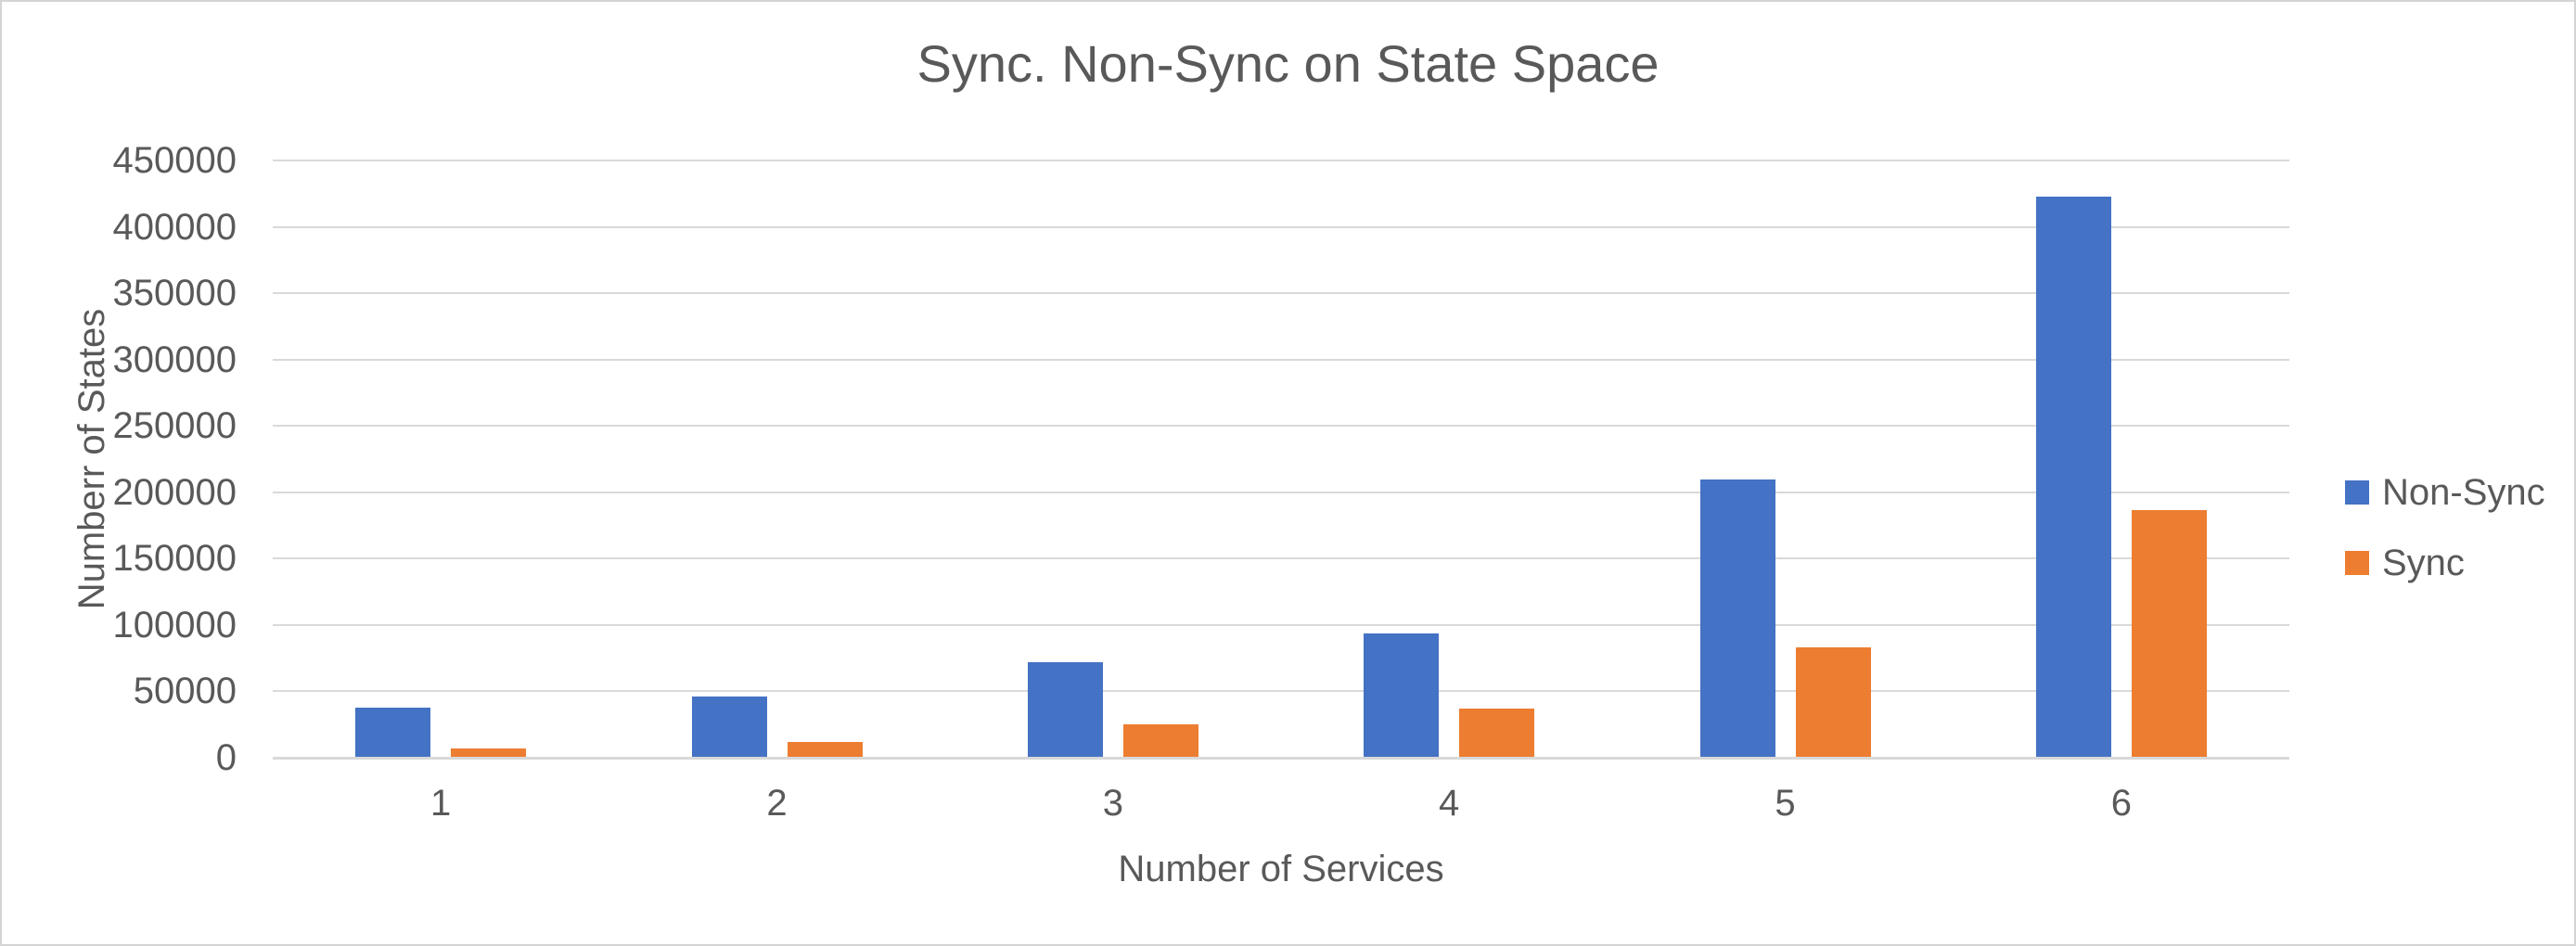 The height and width of the screenshot is (946, 2576). I want to click on y-tick-label-150000: 150000, so click(174, 559).